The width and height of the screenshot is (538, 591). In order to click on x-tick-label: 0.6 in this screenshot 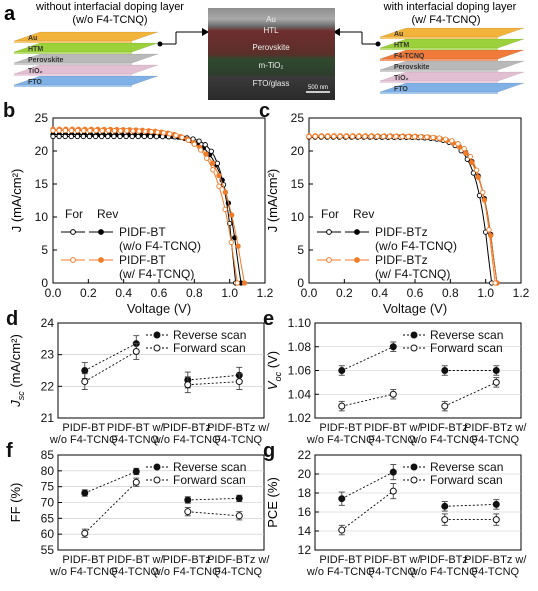, I will do `click(159, 293)`.